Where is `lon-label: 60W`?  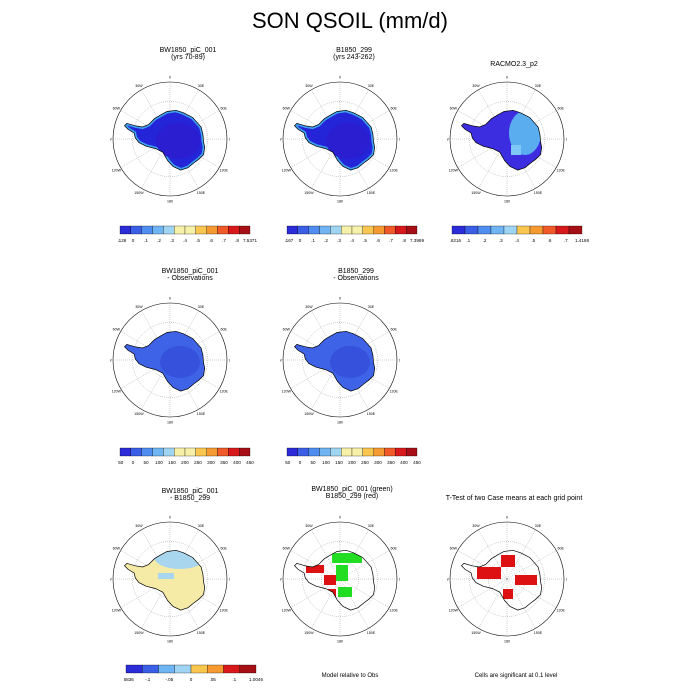
lon-label: 60W is located at coordinates (117, 330).